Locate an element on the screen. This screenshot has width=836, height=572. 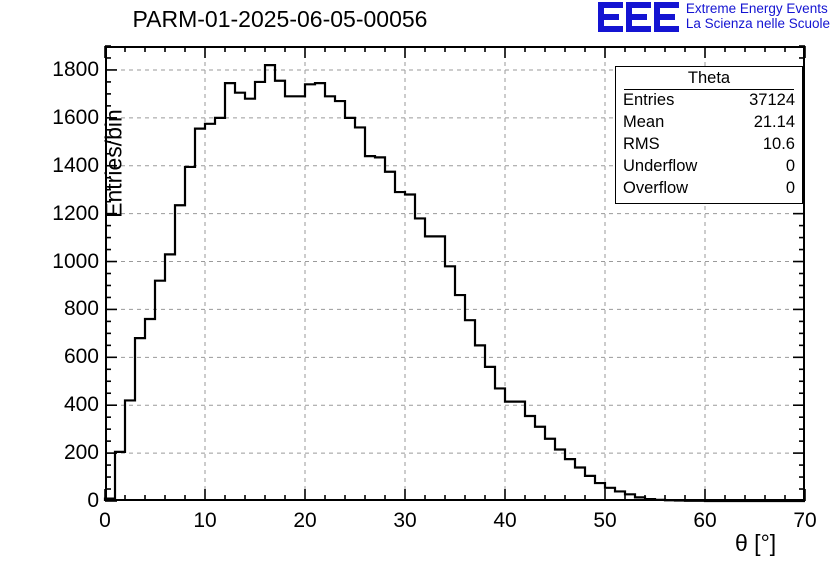
x-tick-label: 70 is located at coordinates (805, 520).